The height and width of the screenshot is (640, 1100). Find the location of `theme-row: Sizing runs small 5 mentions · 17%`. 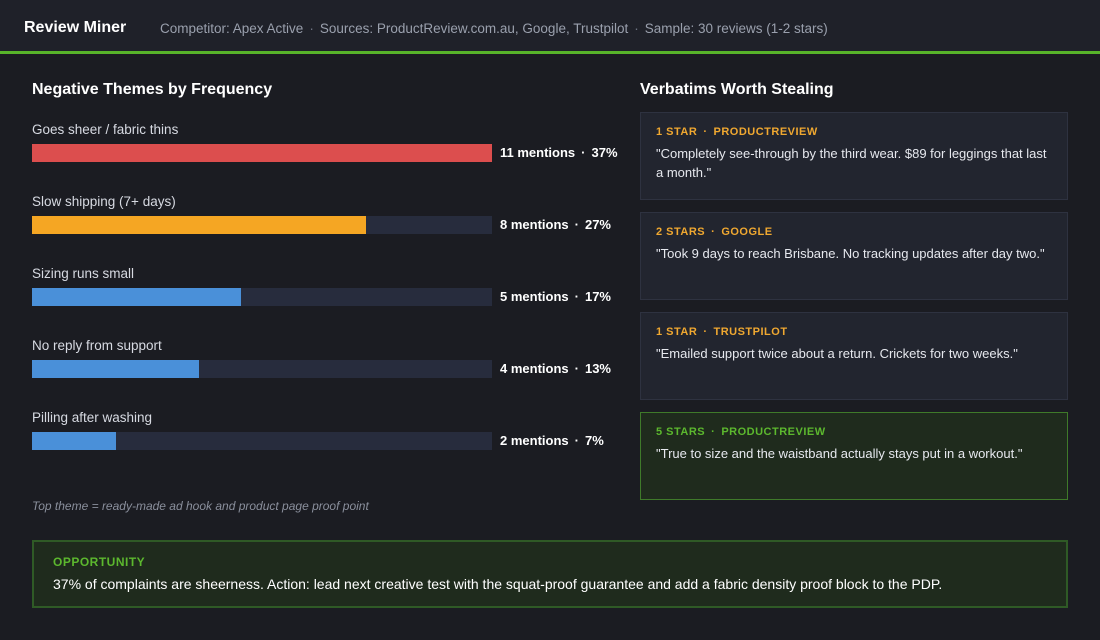

theme-row: Sizing runs small 5 mentions · 17% is located at coordinates (332, 292).